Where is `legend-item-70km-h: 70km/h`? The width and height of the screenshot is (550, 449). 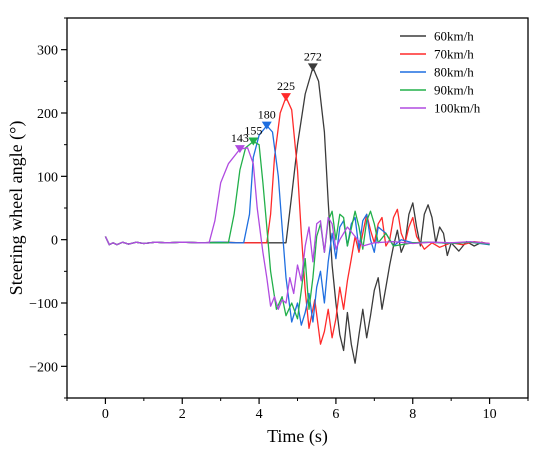 legend-item-70km-h: 70km/h is located at coordinates (437, 54).